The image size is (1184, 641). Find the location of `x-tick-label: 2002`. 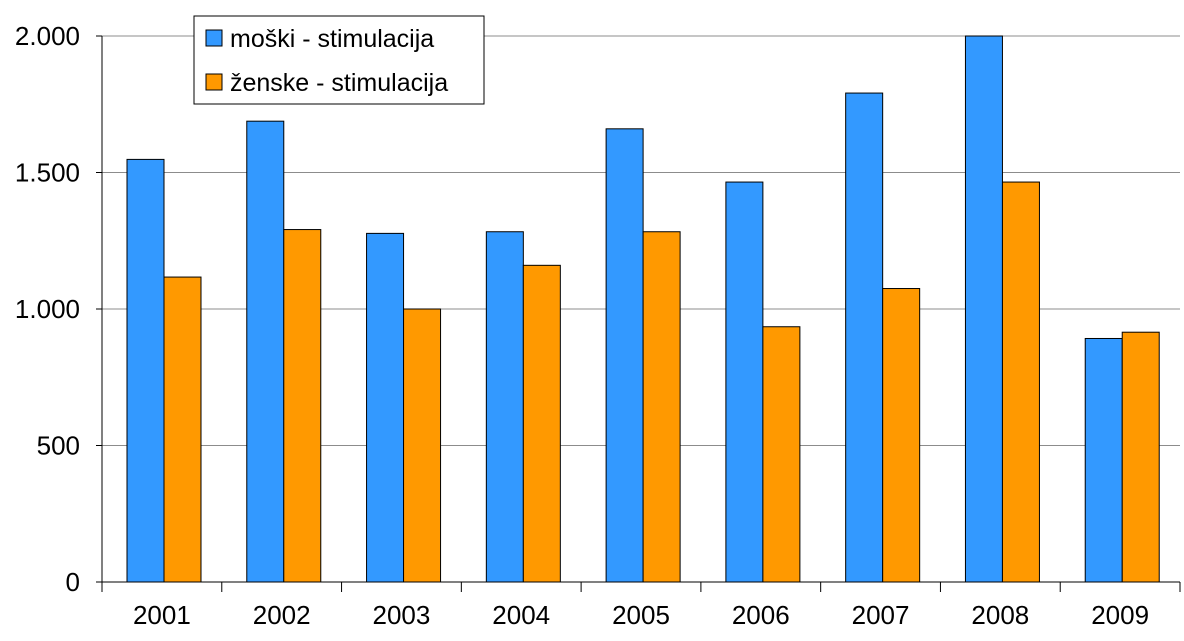

x-tick-label: 2002 is located at coordinates (282, 615).